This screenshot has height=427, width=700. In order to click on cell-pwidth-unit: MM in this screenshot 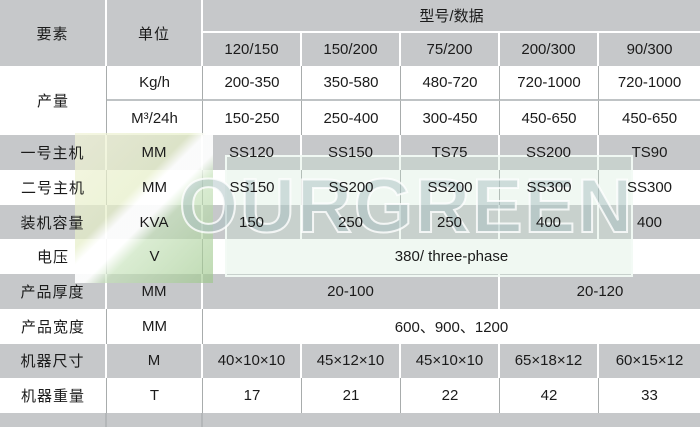, I will do `click(155, 326)`.